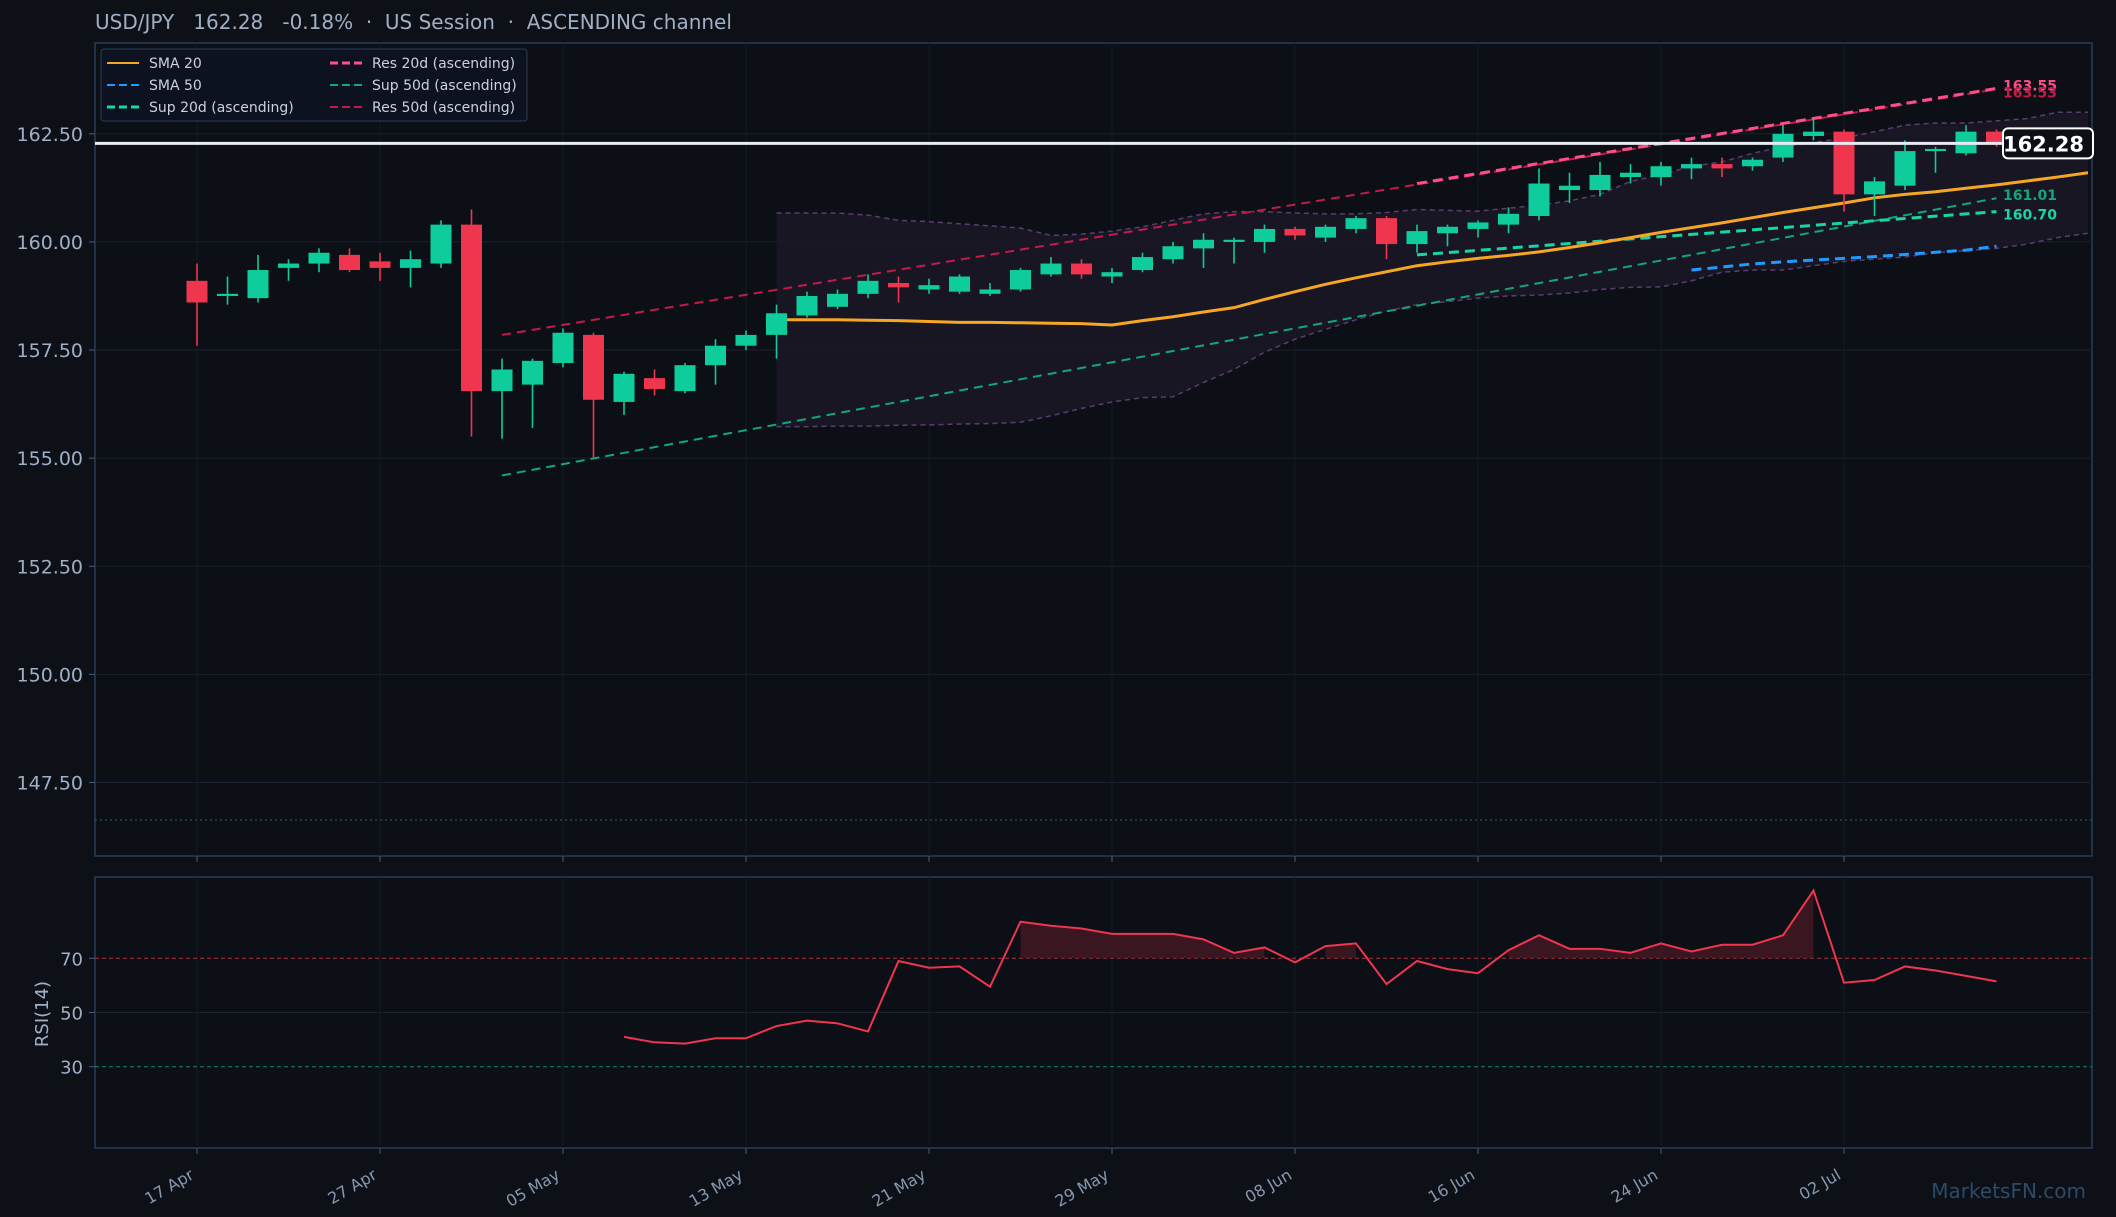 The height and width of the screenshot is (1217, 2116). What do you see at coordinates (1268, 1186) in the screenshot?
I see `x-tick-label: 08 Jun` at bounding box center [1268, 1186].